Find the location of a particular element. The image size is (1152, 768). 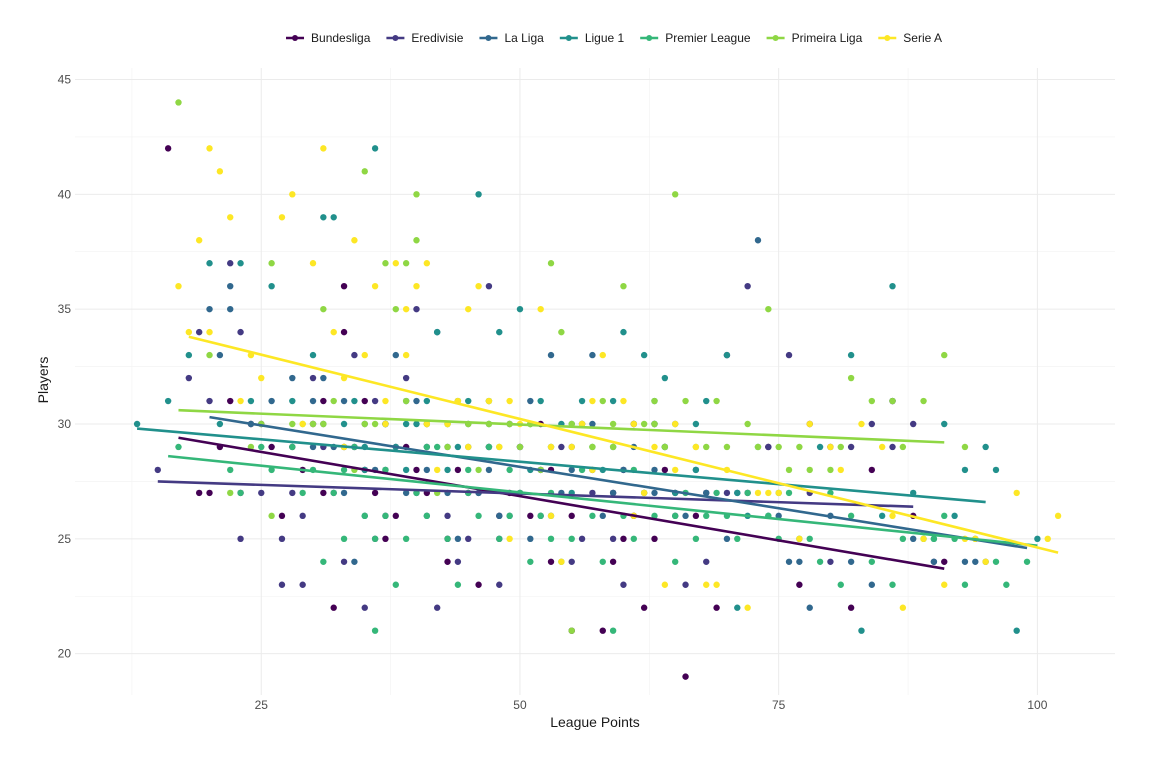

legend-item-premier-league: Premier League is located at coordinates (695, 38).